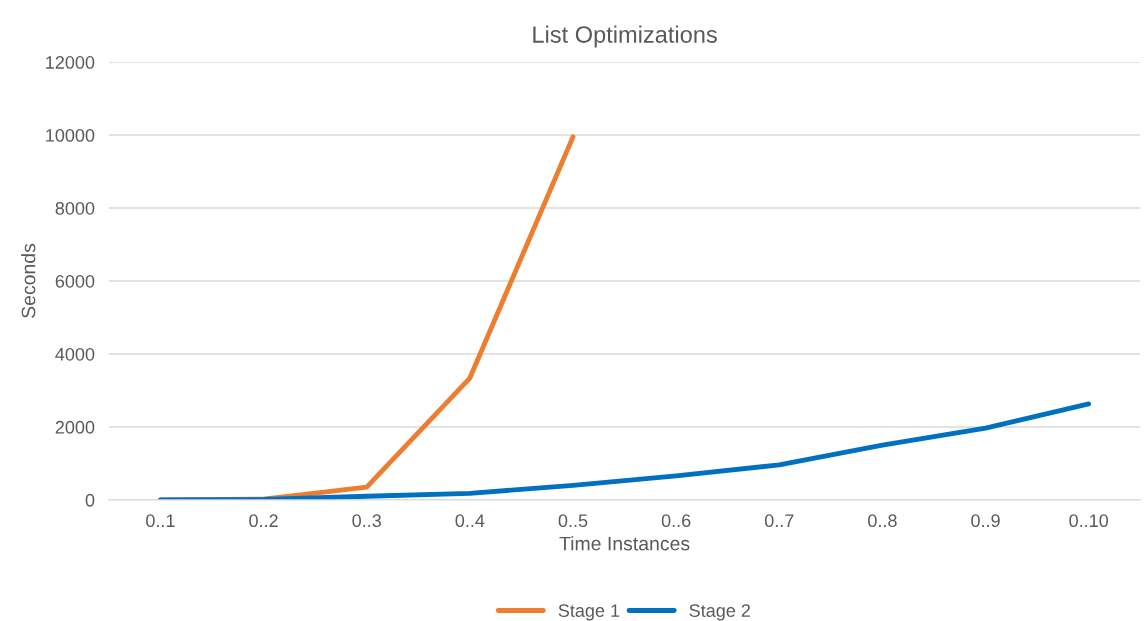 This screenshot has width=1146, height=621. What do you see at coordinates (70, 135) in the screenshot?
I see `y-tick-label: 10000` at bounding box center [70, 135].